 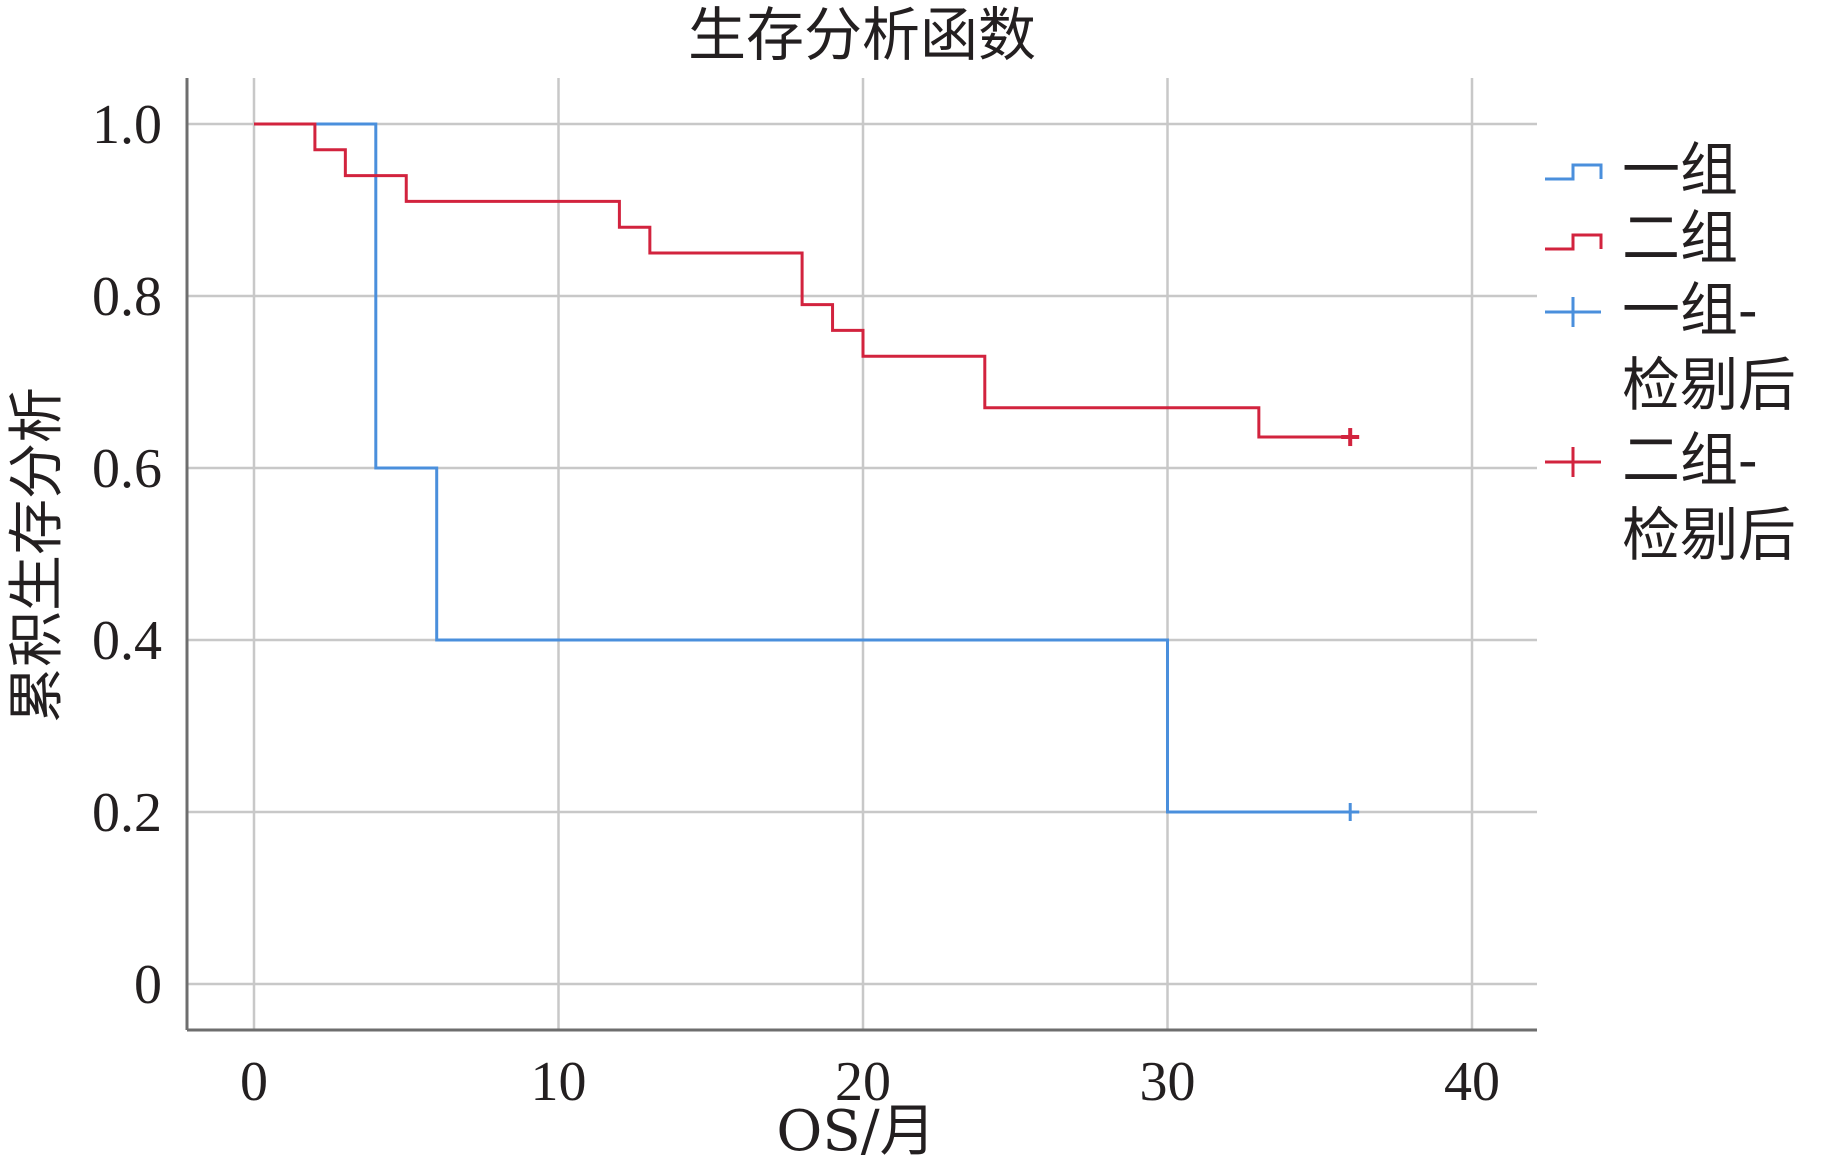 What do you see at coordinates (127, 641) in the screenshot?
I see `y-tick-label-0-4: 0.4` at bounding box center [127, 641].